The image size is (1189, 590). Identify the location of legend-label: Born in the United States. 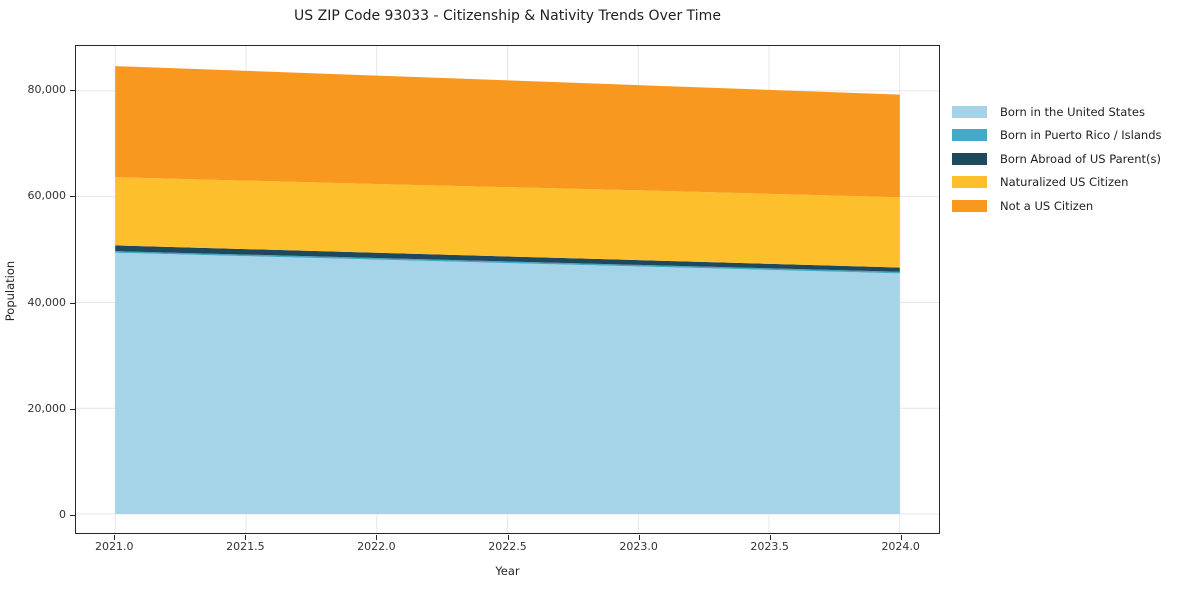
(1072, 111).